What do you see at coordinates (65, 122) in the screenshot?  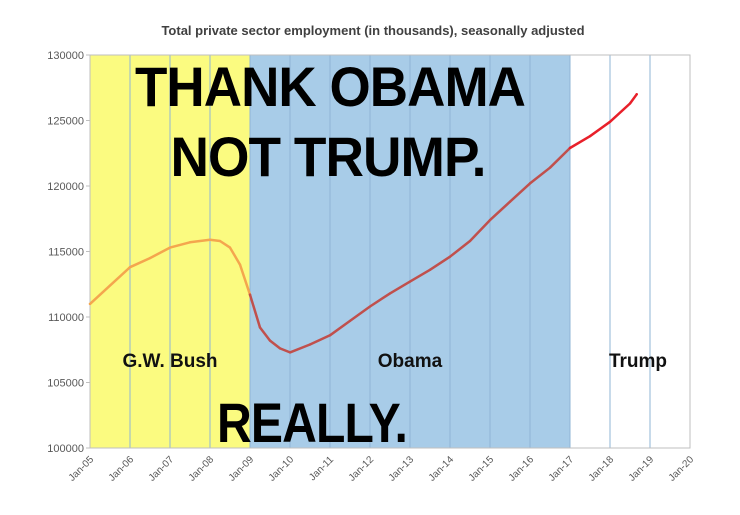 I see `y-tick-label: 125000` at bounding box center [65, 122].